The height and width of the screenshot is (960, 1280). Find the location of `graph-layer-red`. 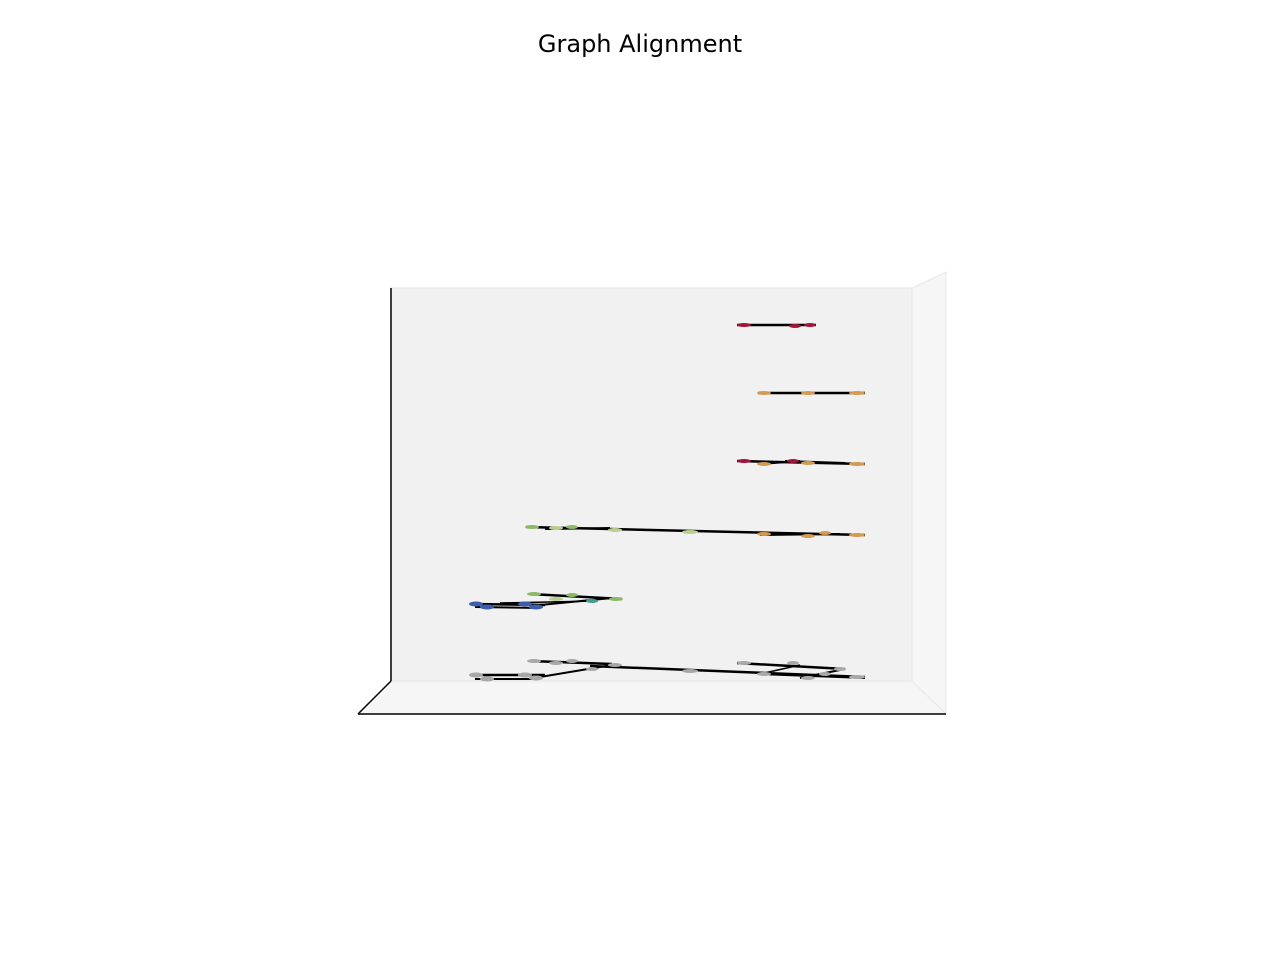

graph-layer-red is located at coordinates (776, 325).